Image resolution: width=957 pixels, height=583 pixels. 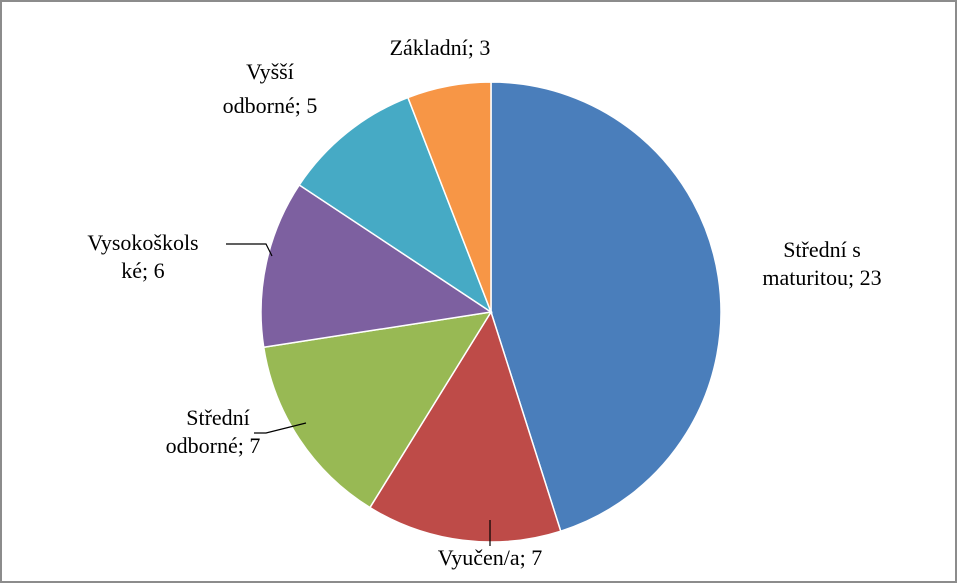 I want to click on data-label: Základní; 3, so click(x=440, y=47).